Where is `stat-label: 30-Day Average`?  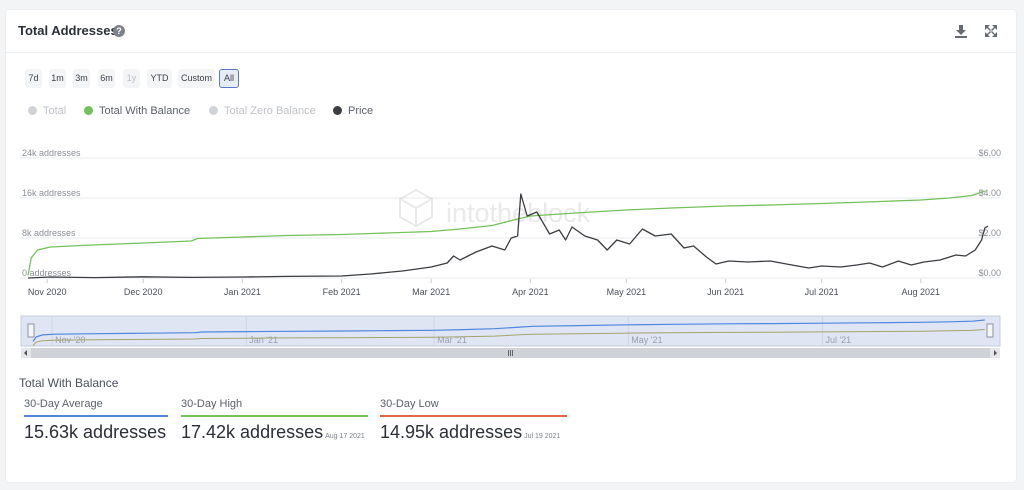 stat-label: 30-Day Average is located at coordinates (63, 404).